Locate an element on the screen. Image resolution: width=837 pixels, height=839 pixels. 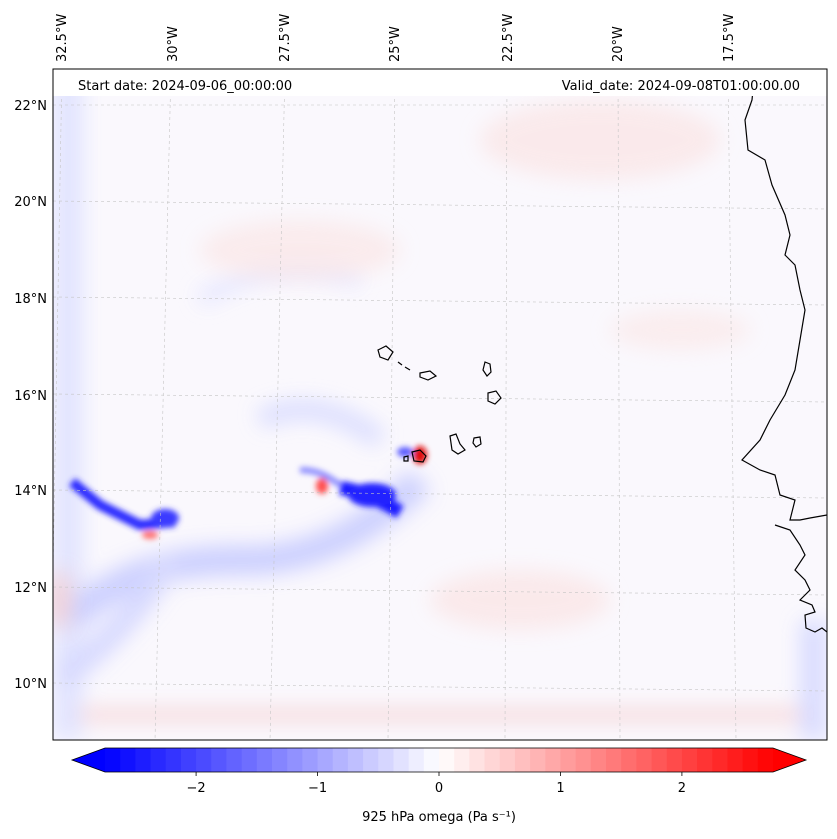
colorbar-tick-label: 1 is located at coordinates (560, 788).